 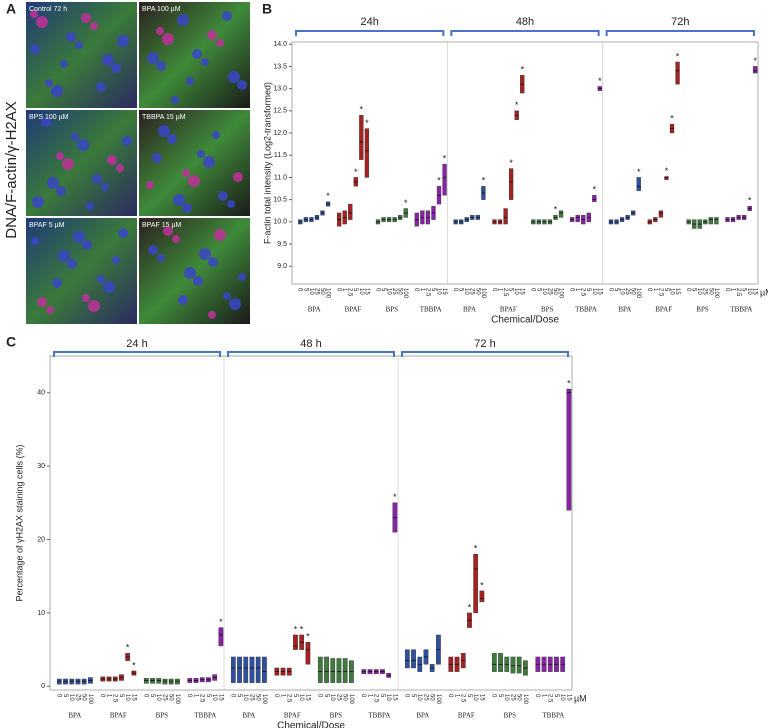 What do you see at coordinates (314, 310) in the screenshot?
I see `chemical-label: BPA` at bounding box center [314, 310].